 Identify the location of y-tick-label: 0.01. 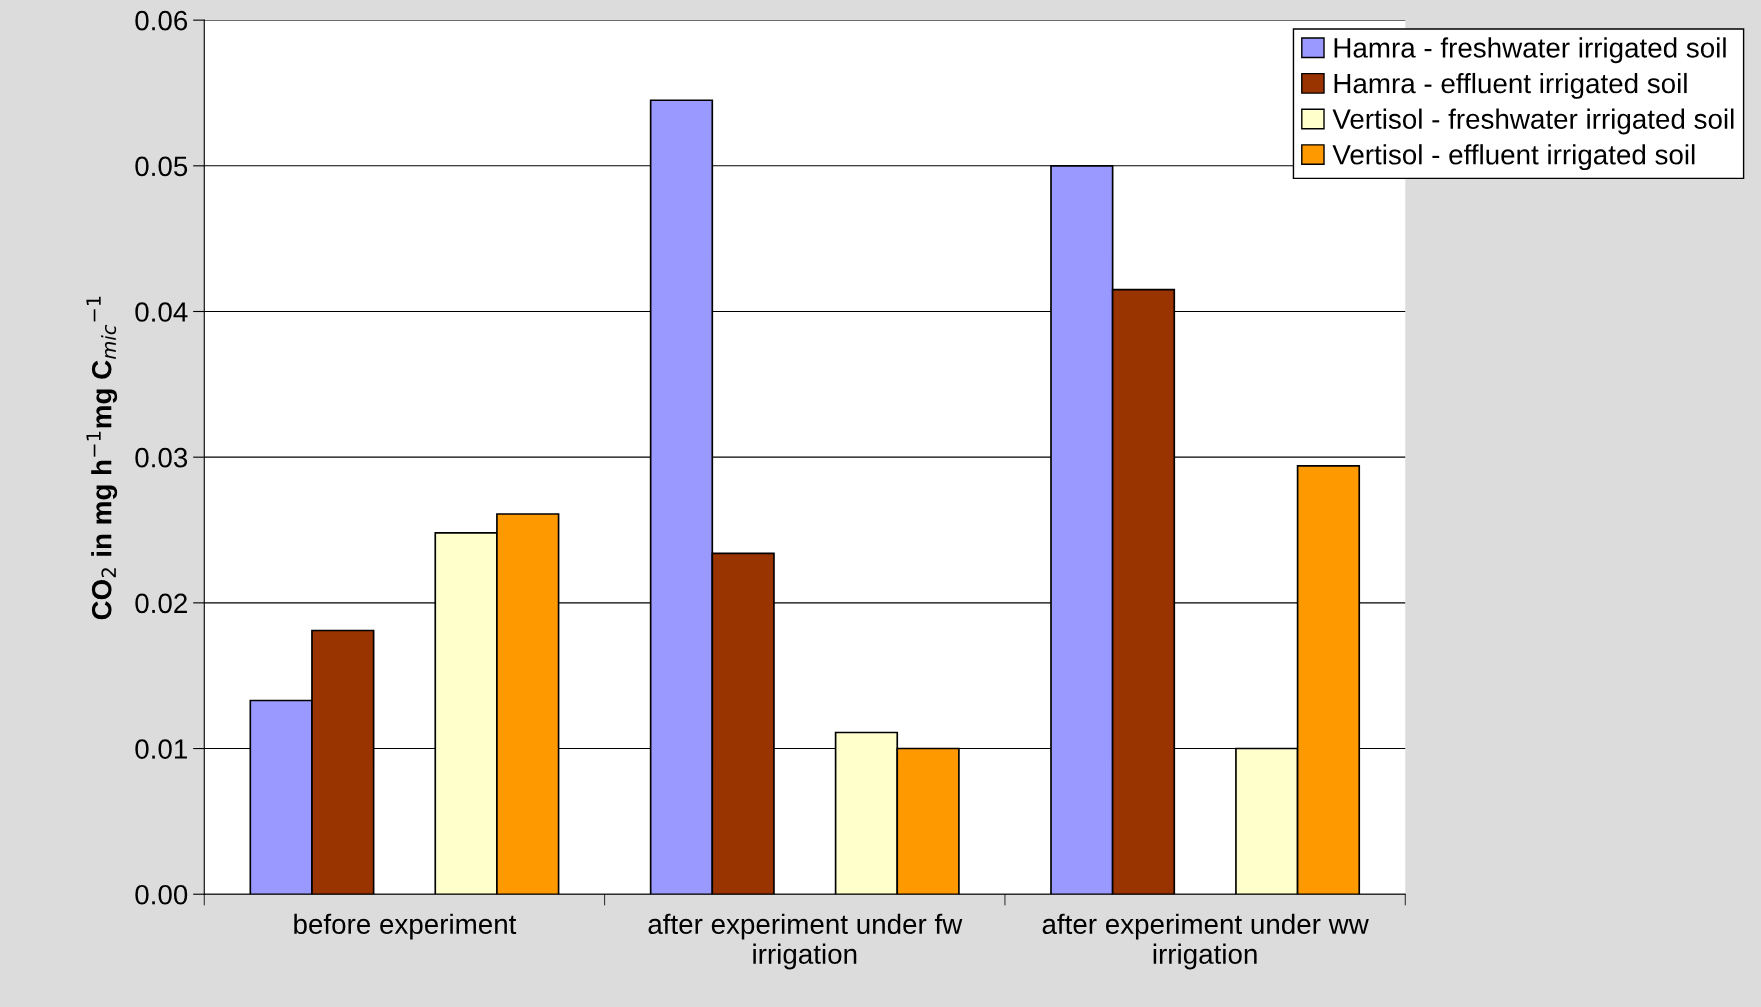
(161, 749).